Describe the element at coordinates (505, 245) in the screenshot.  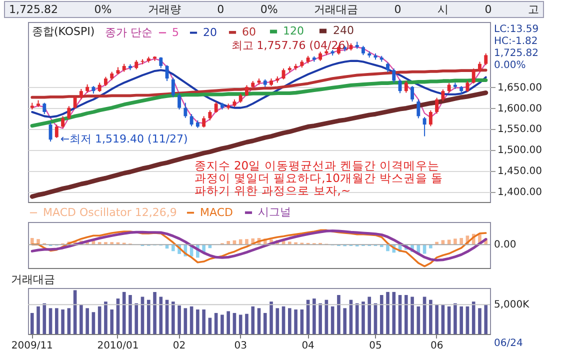
I see `ref-line-label: 0.00` at that location.